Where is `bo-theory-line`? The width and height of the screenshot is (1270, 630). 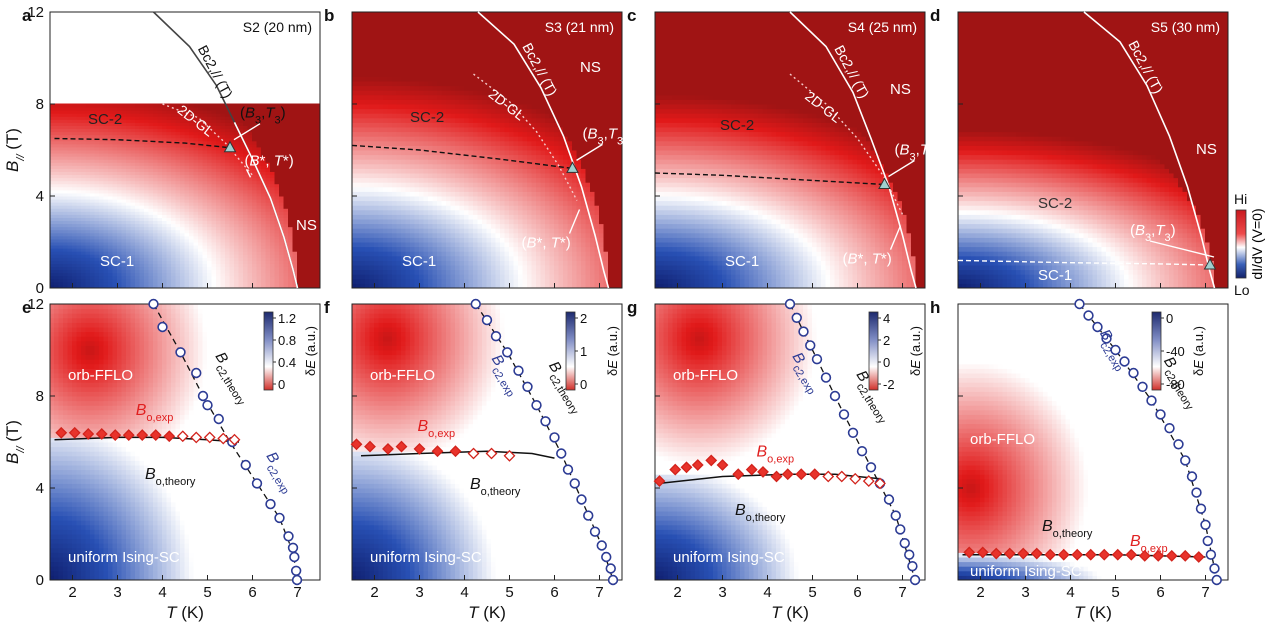
bo-theory-line is located at coordinates (147, 439).